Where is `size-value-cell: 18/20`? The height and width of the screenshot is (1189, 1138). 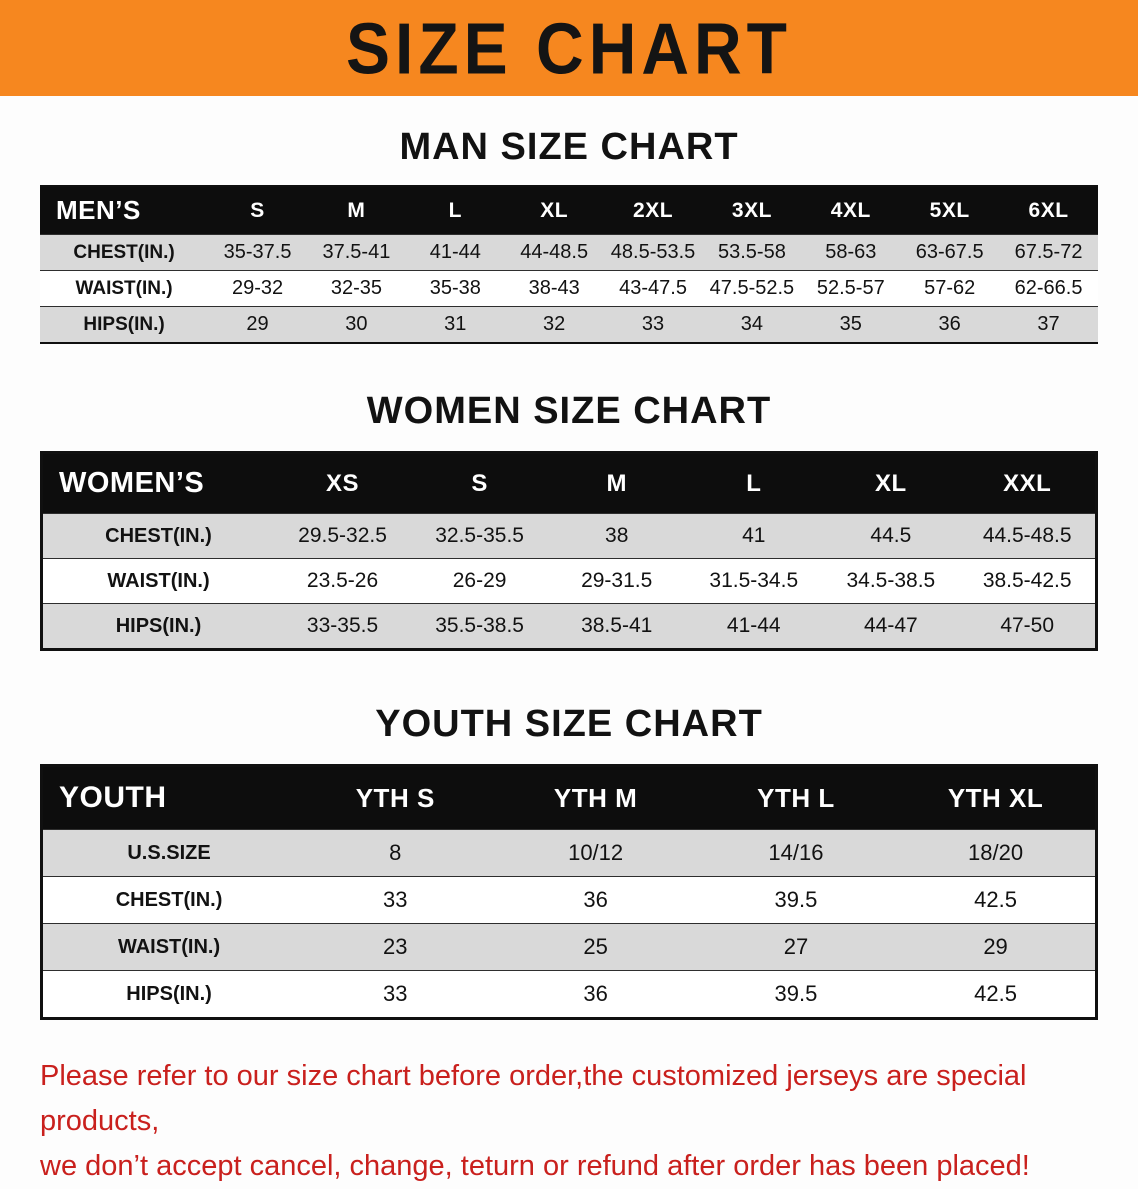
size-value-cell: 18/20 is located at coordinates (996, 853).